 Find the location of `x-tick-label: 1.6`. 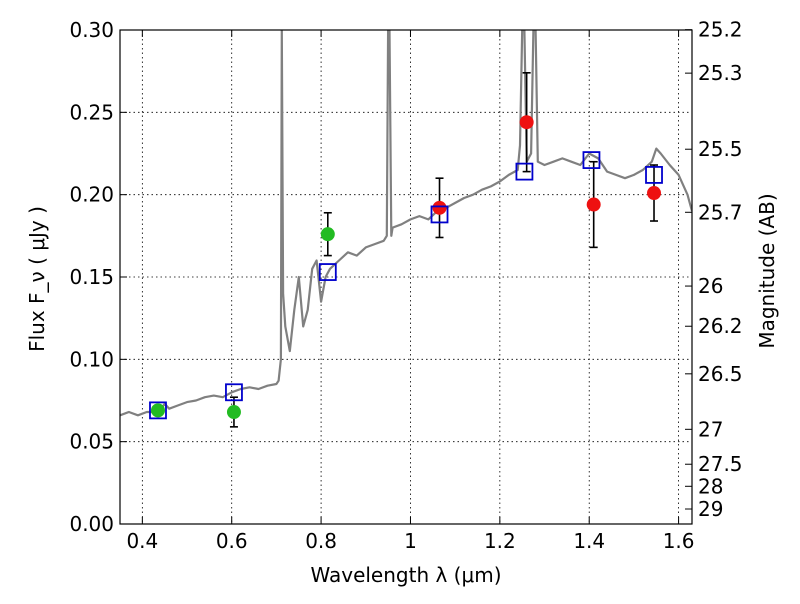

x-tick-label: 1.6 is located at coordinates (679, 541).